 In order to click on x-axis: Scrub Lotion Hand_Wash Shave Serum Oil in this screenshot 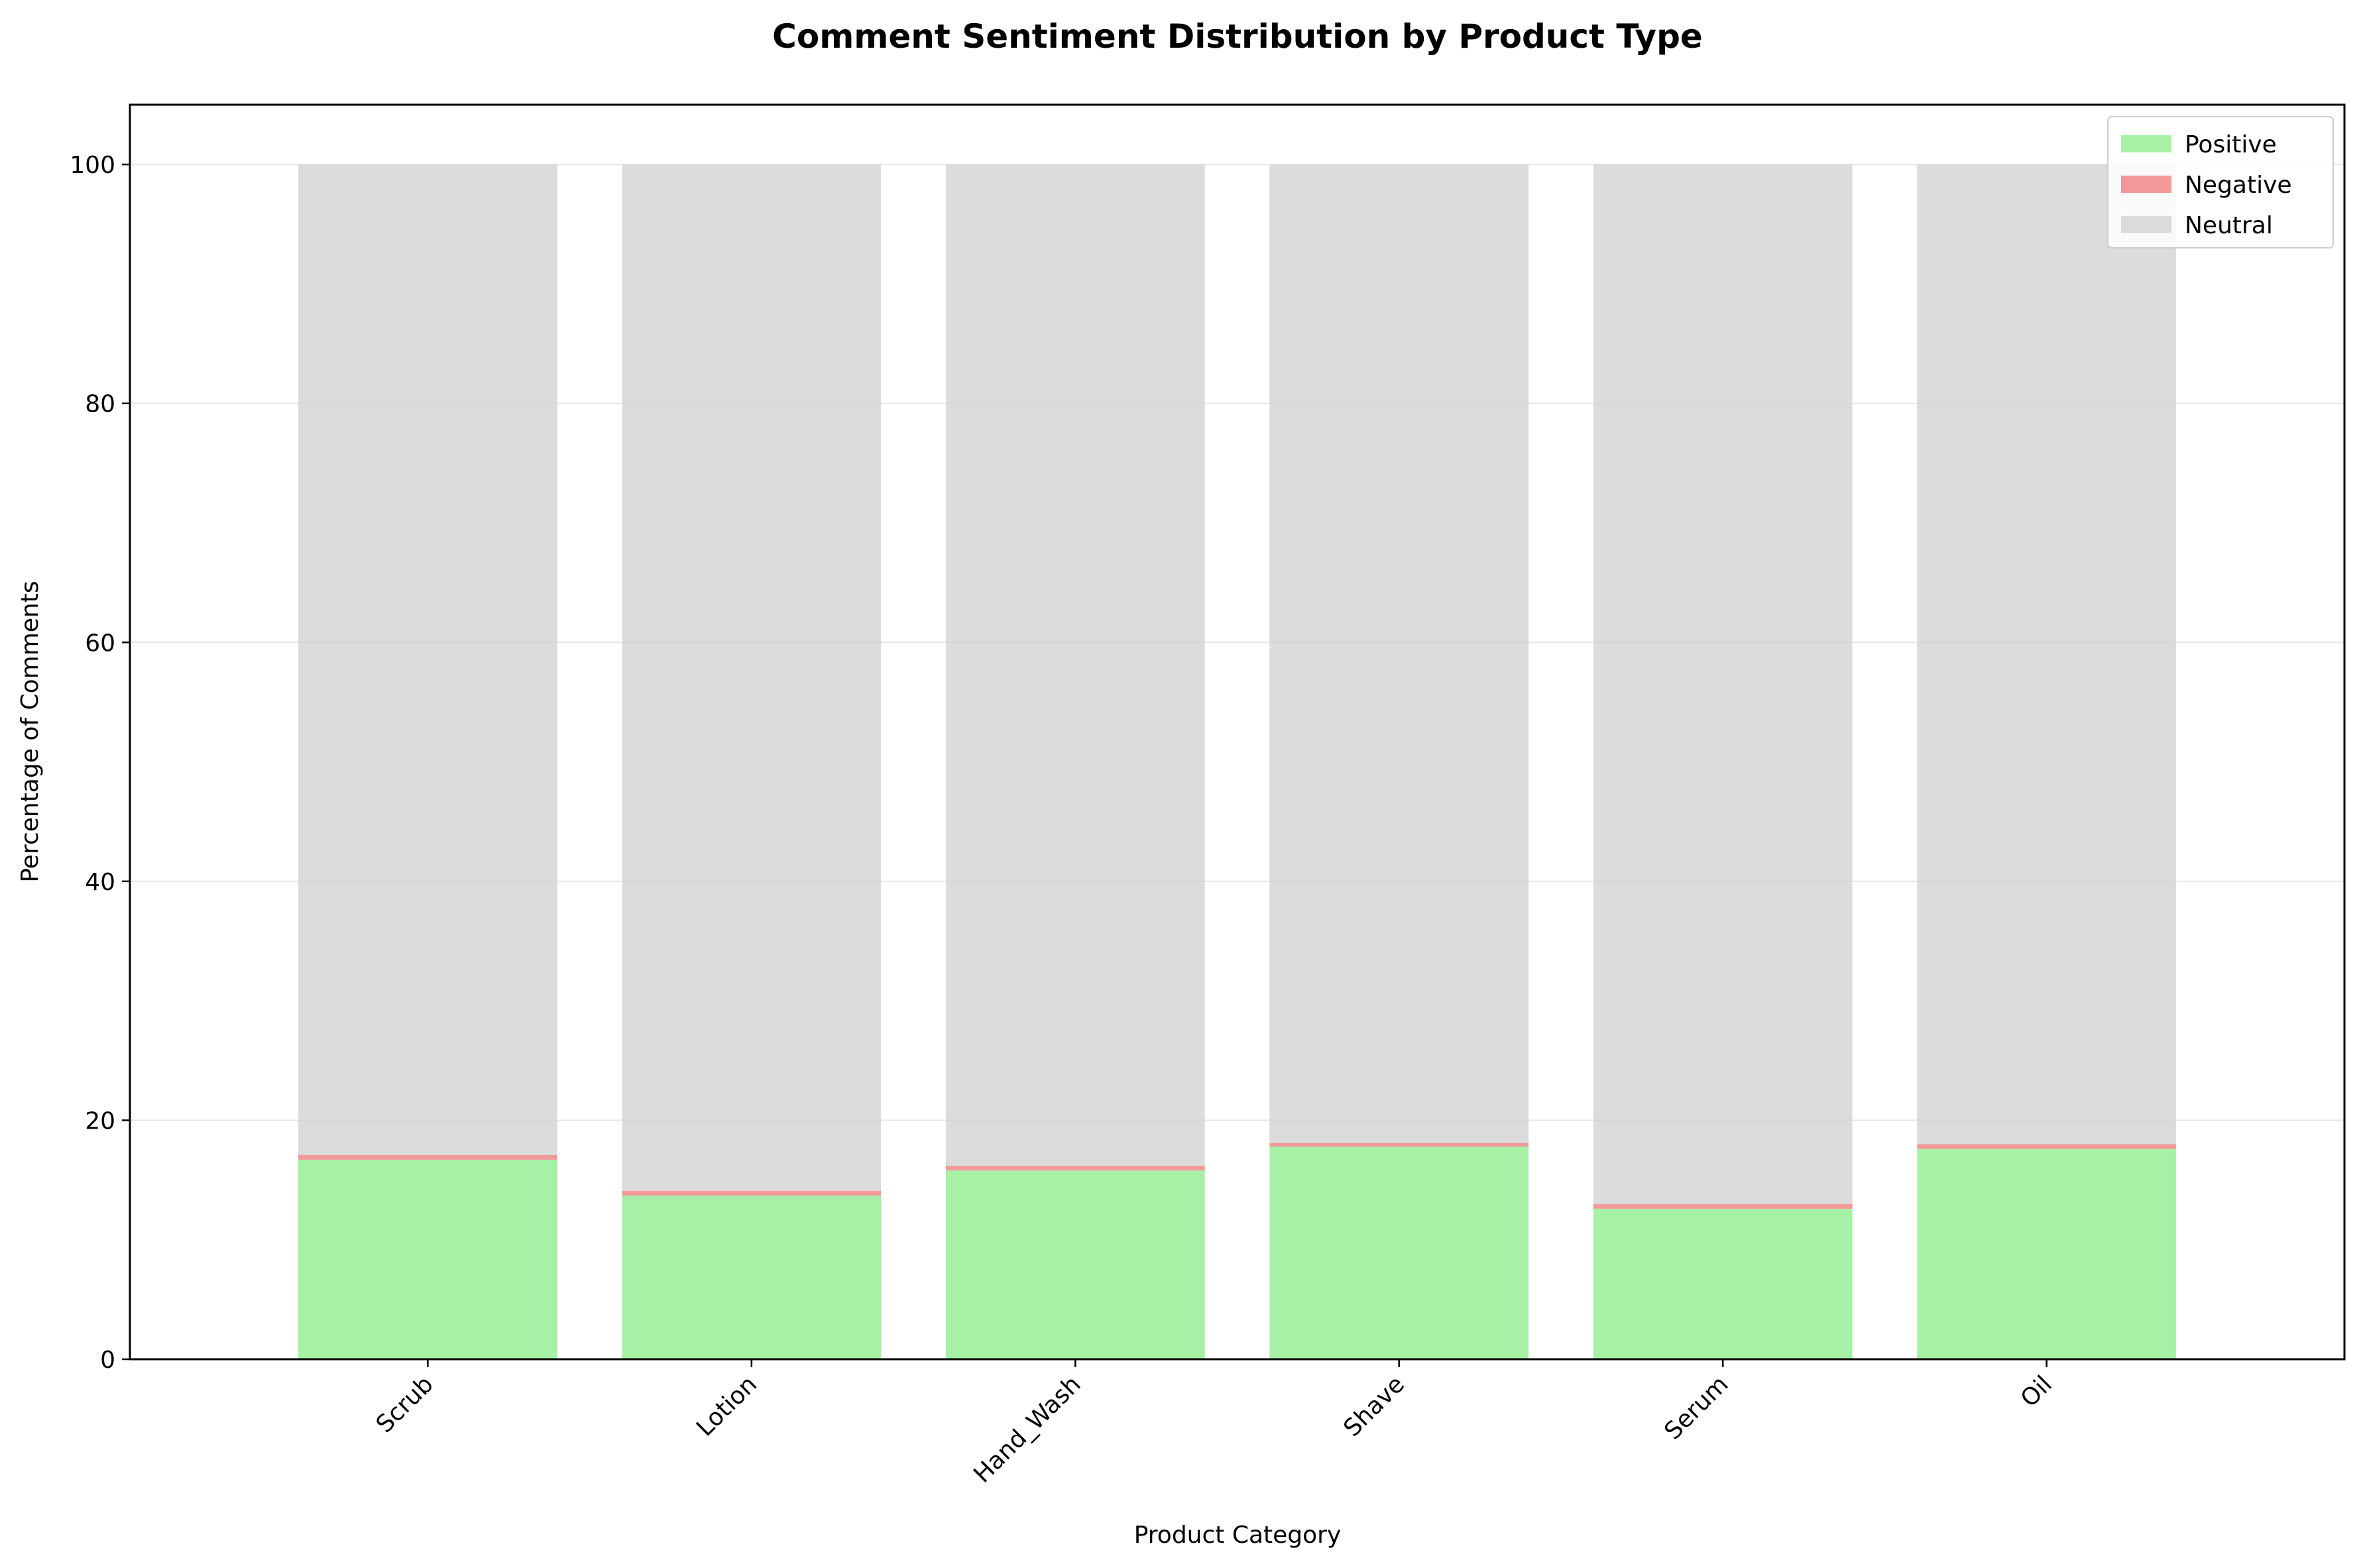, I will do `click(1214, 1424)`.